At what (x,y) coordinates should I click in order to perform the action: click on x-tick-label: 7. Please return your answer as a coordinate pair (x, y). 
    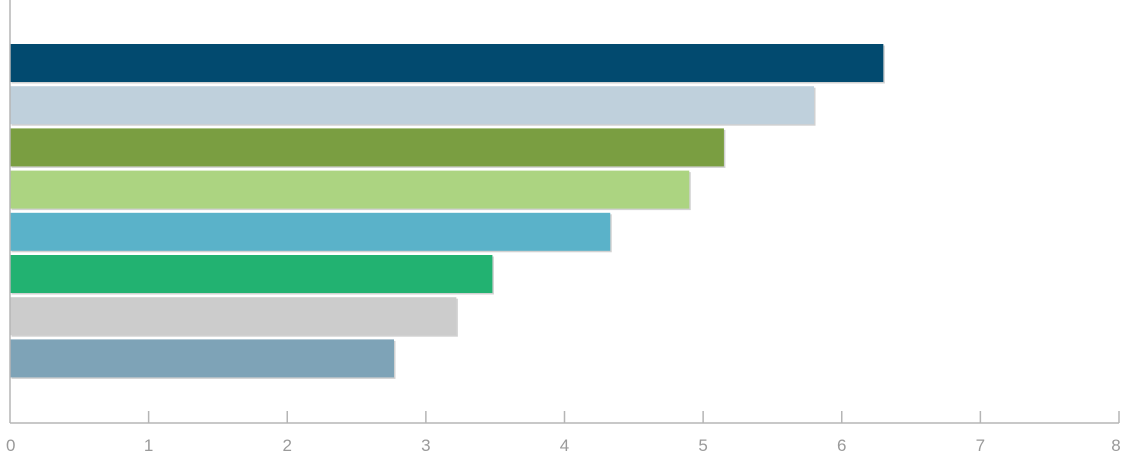
    Looking at the image, I should click on (980, 445).